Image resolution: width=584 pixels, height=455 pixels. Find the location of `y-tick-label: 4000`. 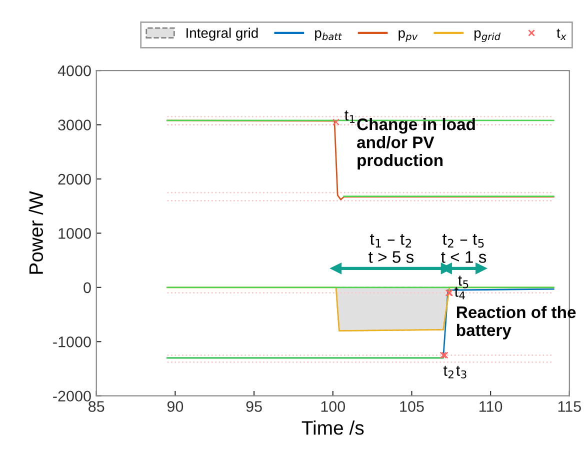

y-tick-label: 4000 is located at coordinates (74, 70).